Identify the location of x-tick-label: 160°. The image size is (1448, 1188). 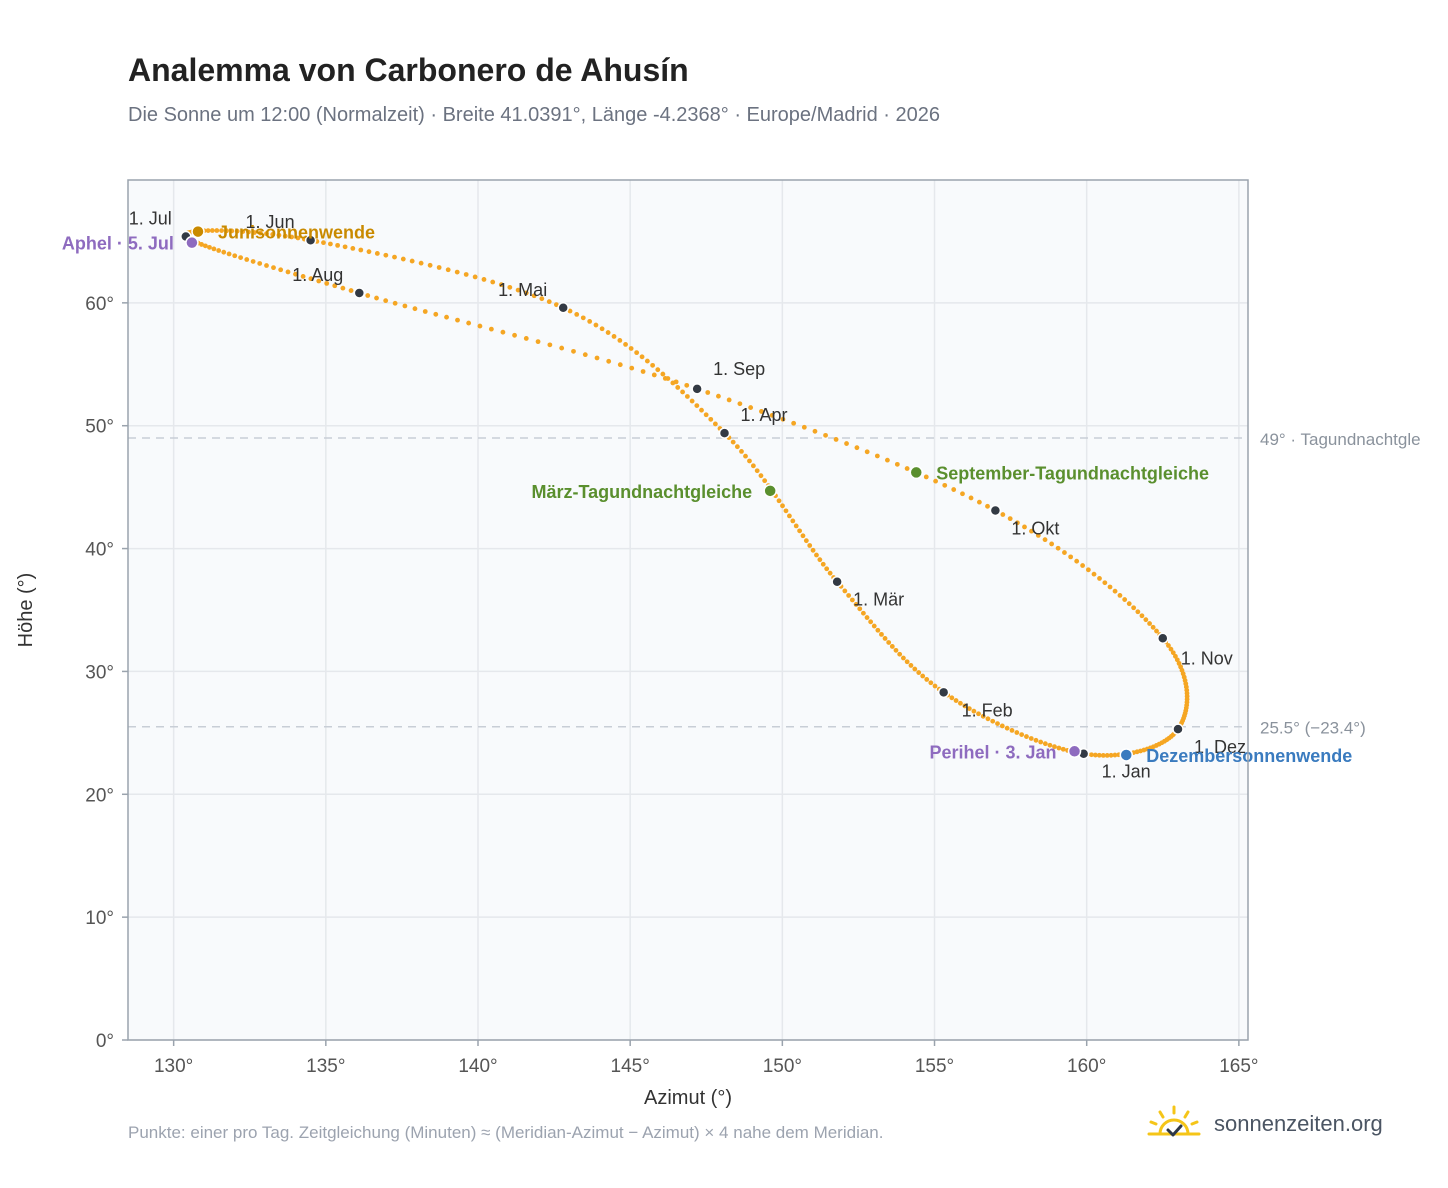
(1086, 1066).